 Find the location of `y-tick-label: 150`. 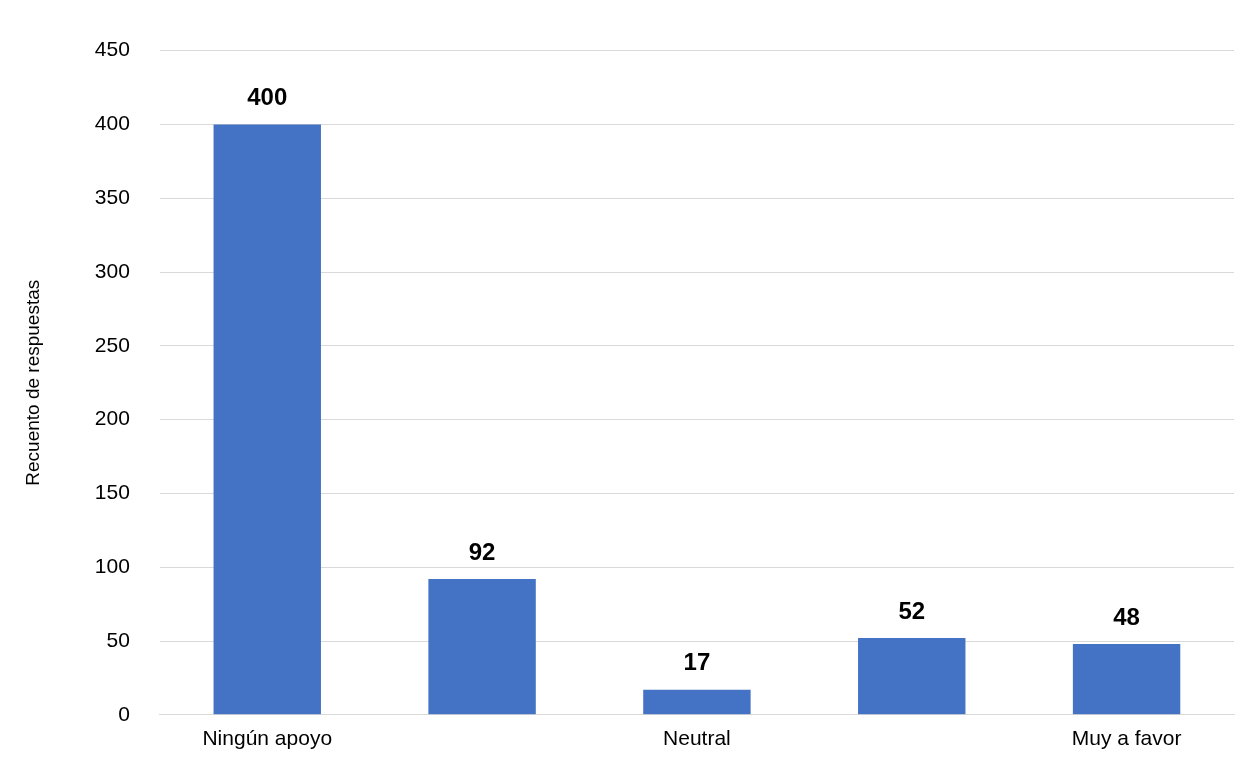

y-tick-label: 150 is located at coordinates (112, 492).